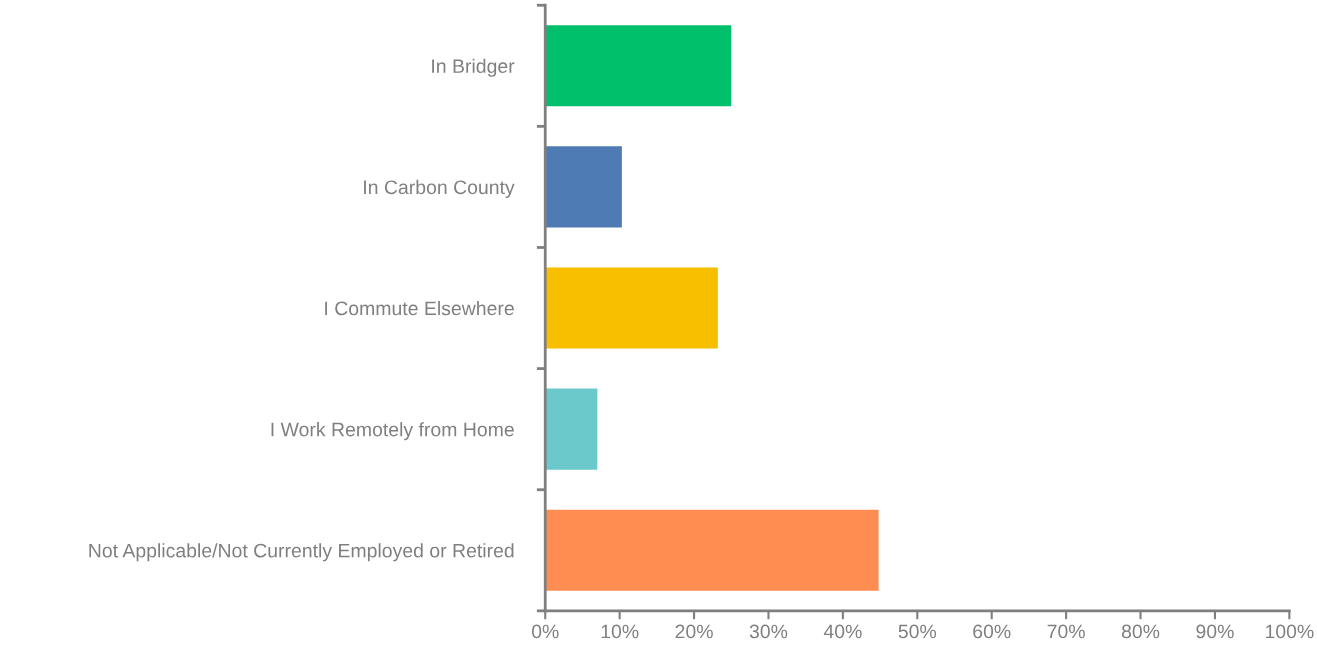 The image size is (1317, 654). I want to click on x-tick-label: 100%, so click(1289, 631).